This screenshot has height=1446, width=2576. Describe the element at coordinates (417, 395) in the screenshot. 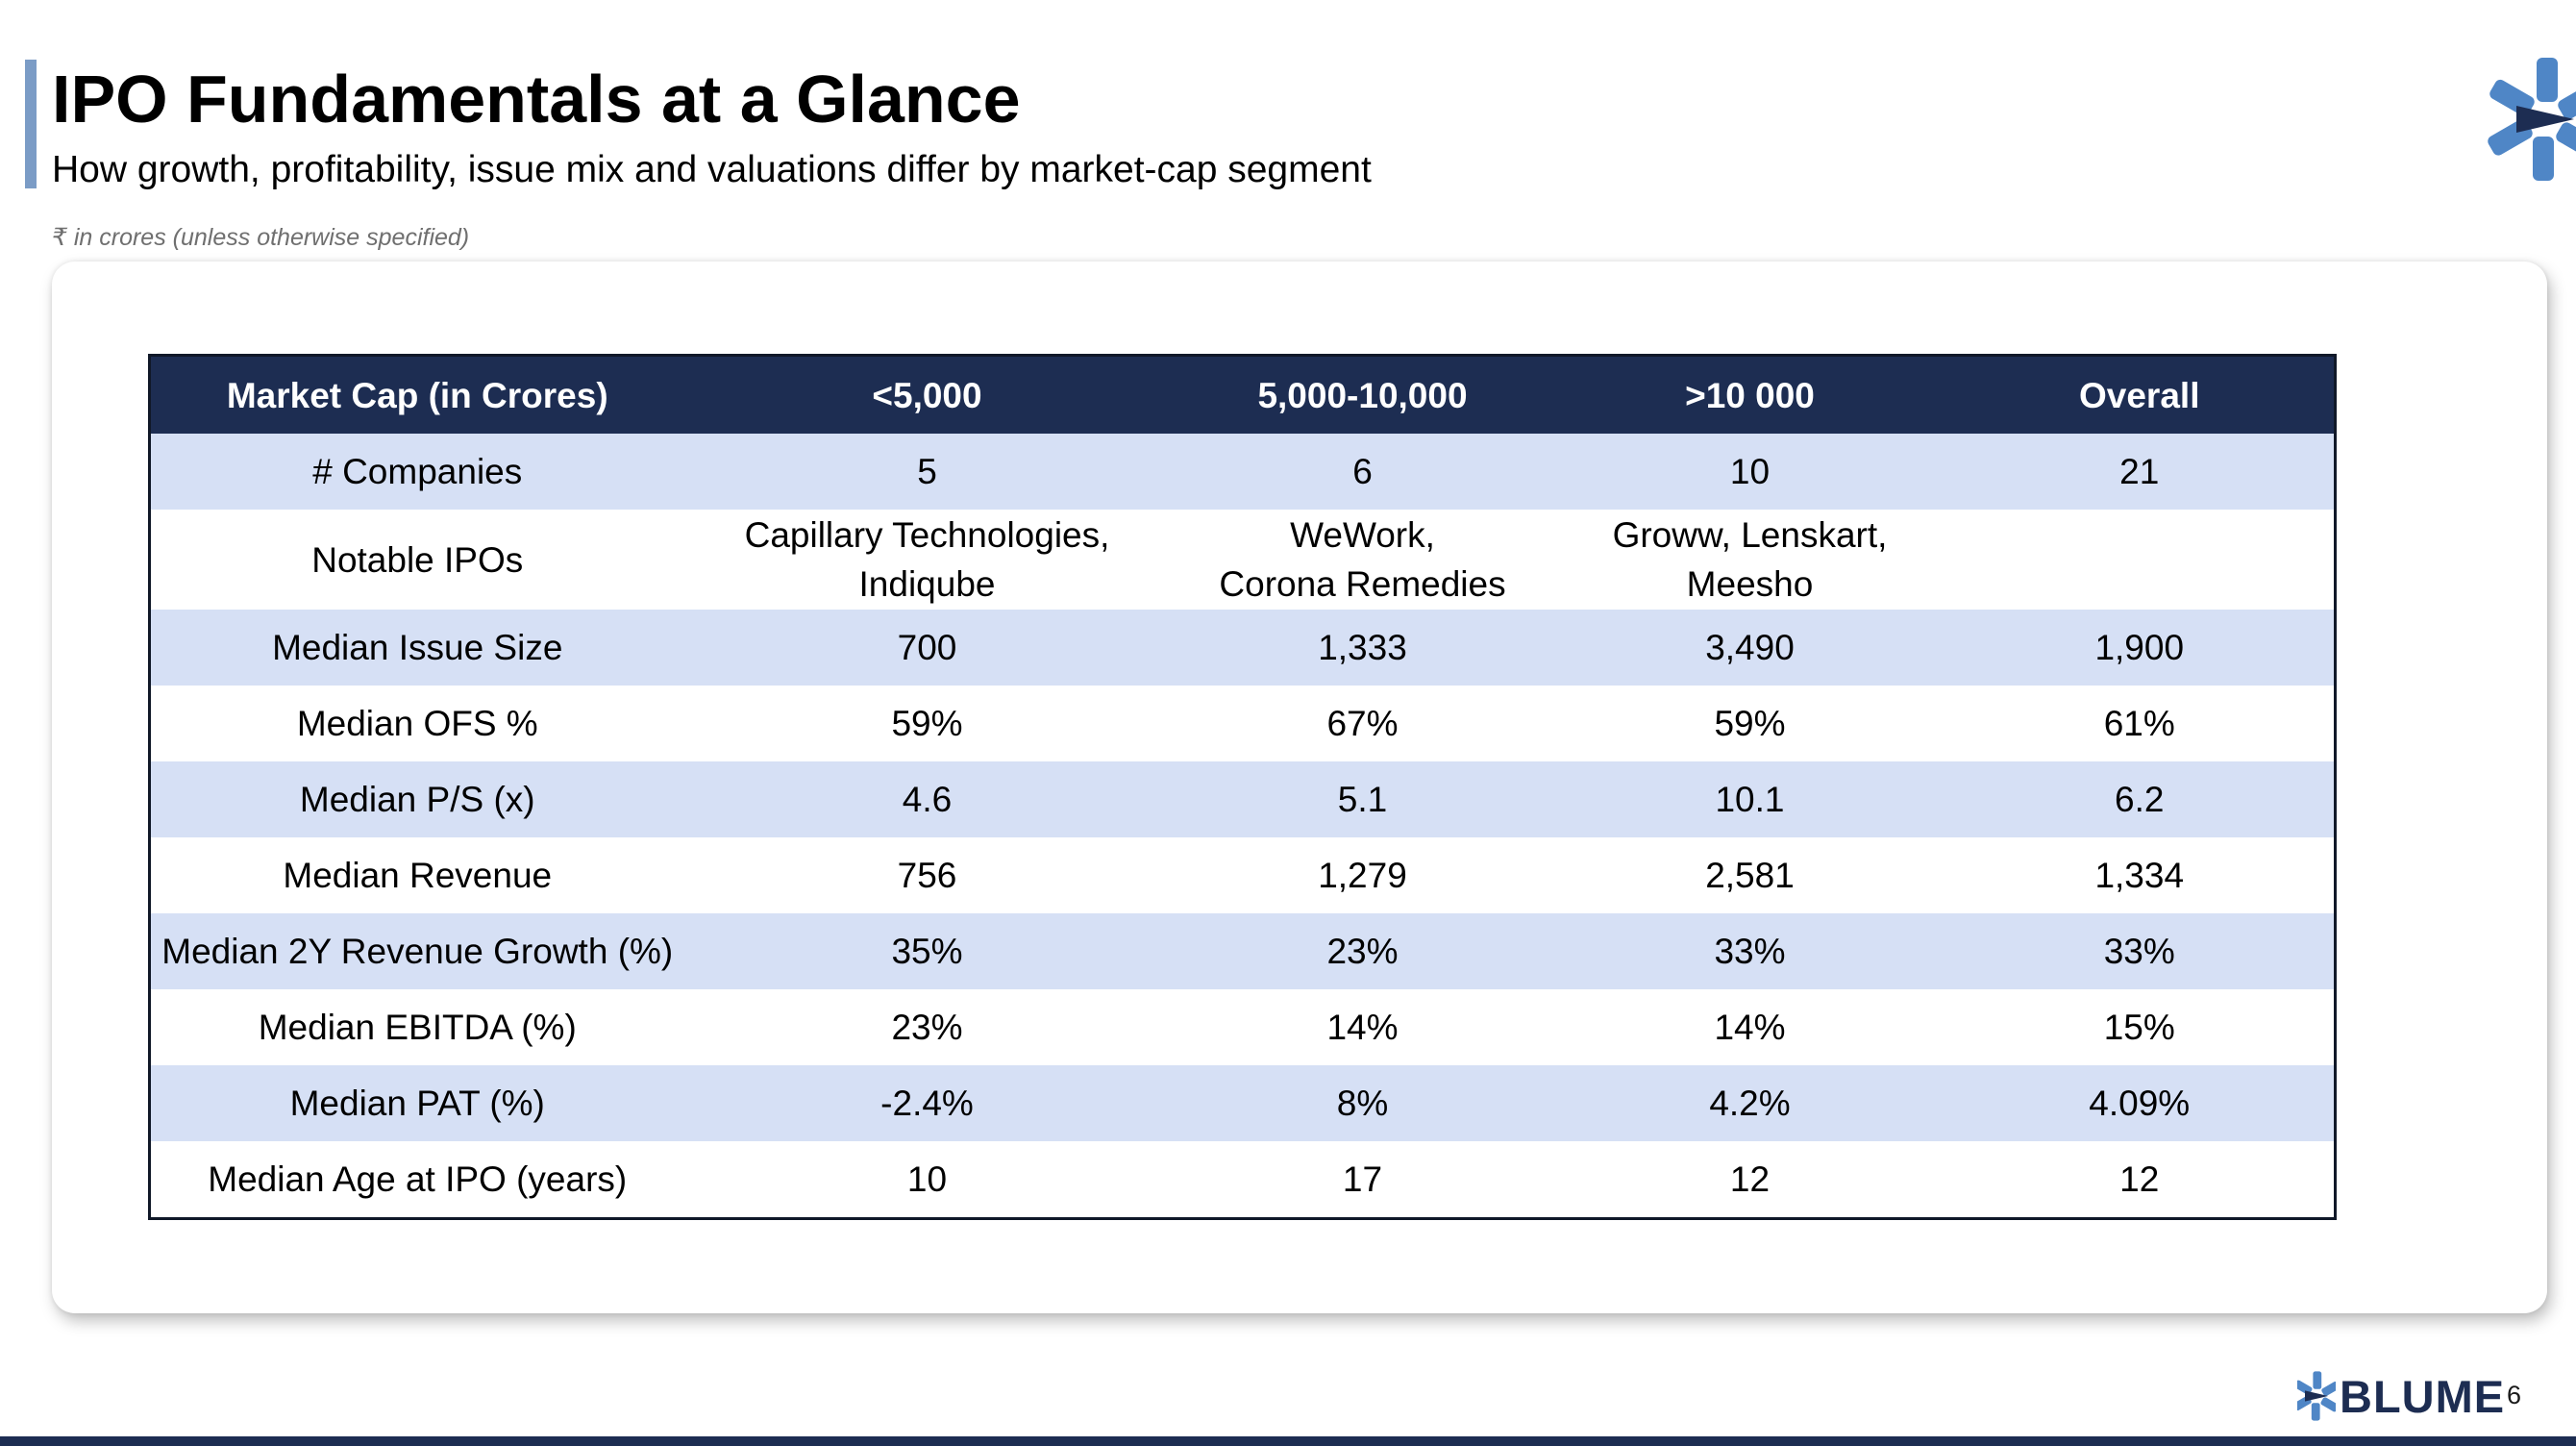

I see `column-header: Market Cap (in Crores)` at that location.